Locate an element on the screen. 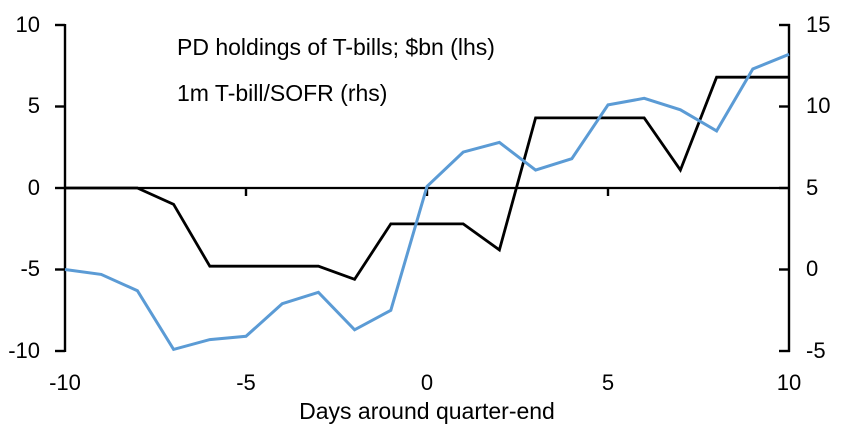  y-left-tick-10: 10 is located at coordinates (27, 24).